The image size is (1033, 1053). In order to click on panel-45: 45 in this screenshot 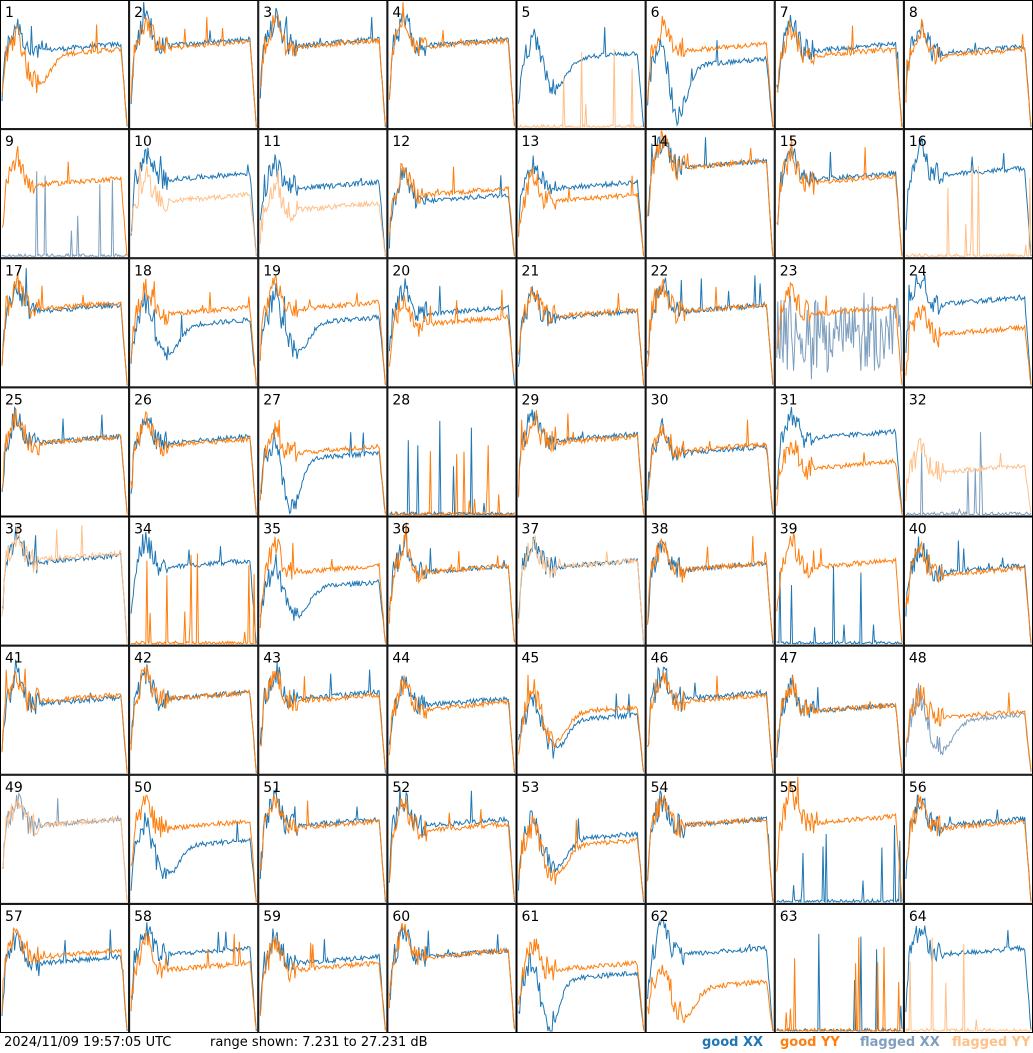, I will do `click(581, 710)`.